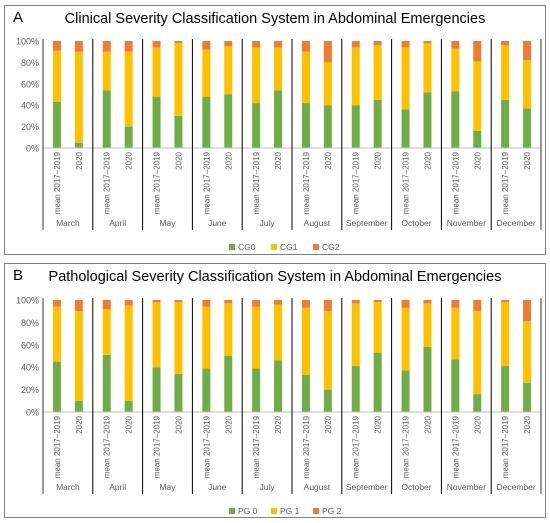 The height and width of the screenshot is (523, 550). Describe the element at coordinates (527, 424) in the screenshot. I see `x-tick-label-b-19: 2020` at that location.